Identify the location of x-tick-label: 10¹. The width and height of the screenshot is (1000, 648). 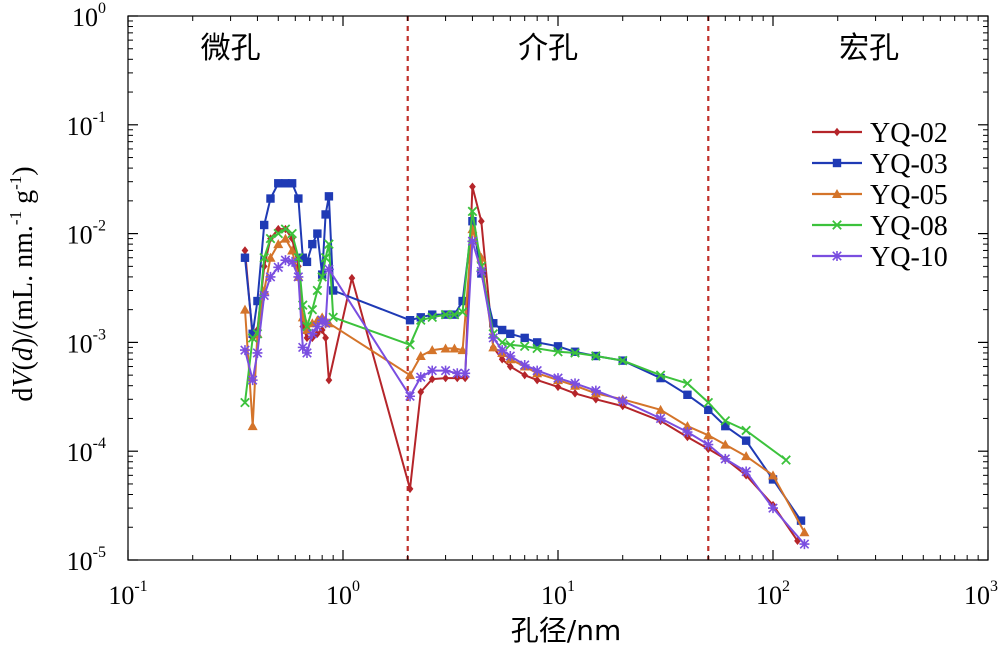
(558, 594).